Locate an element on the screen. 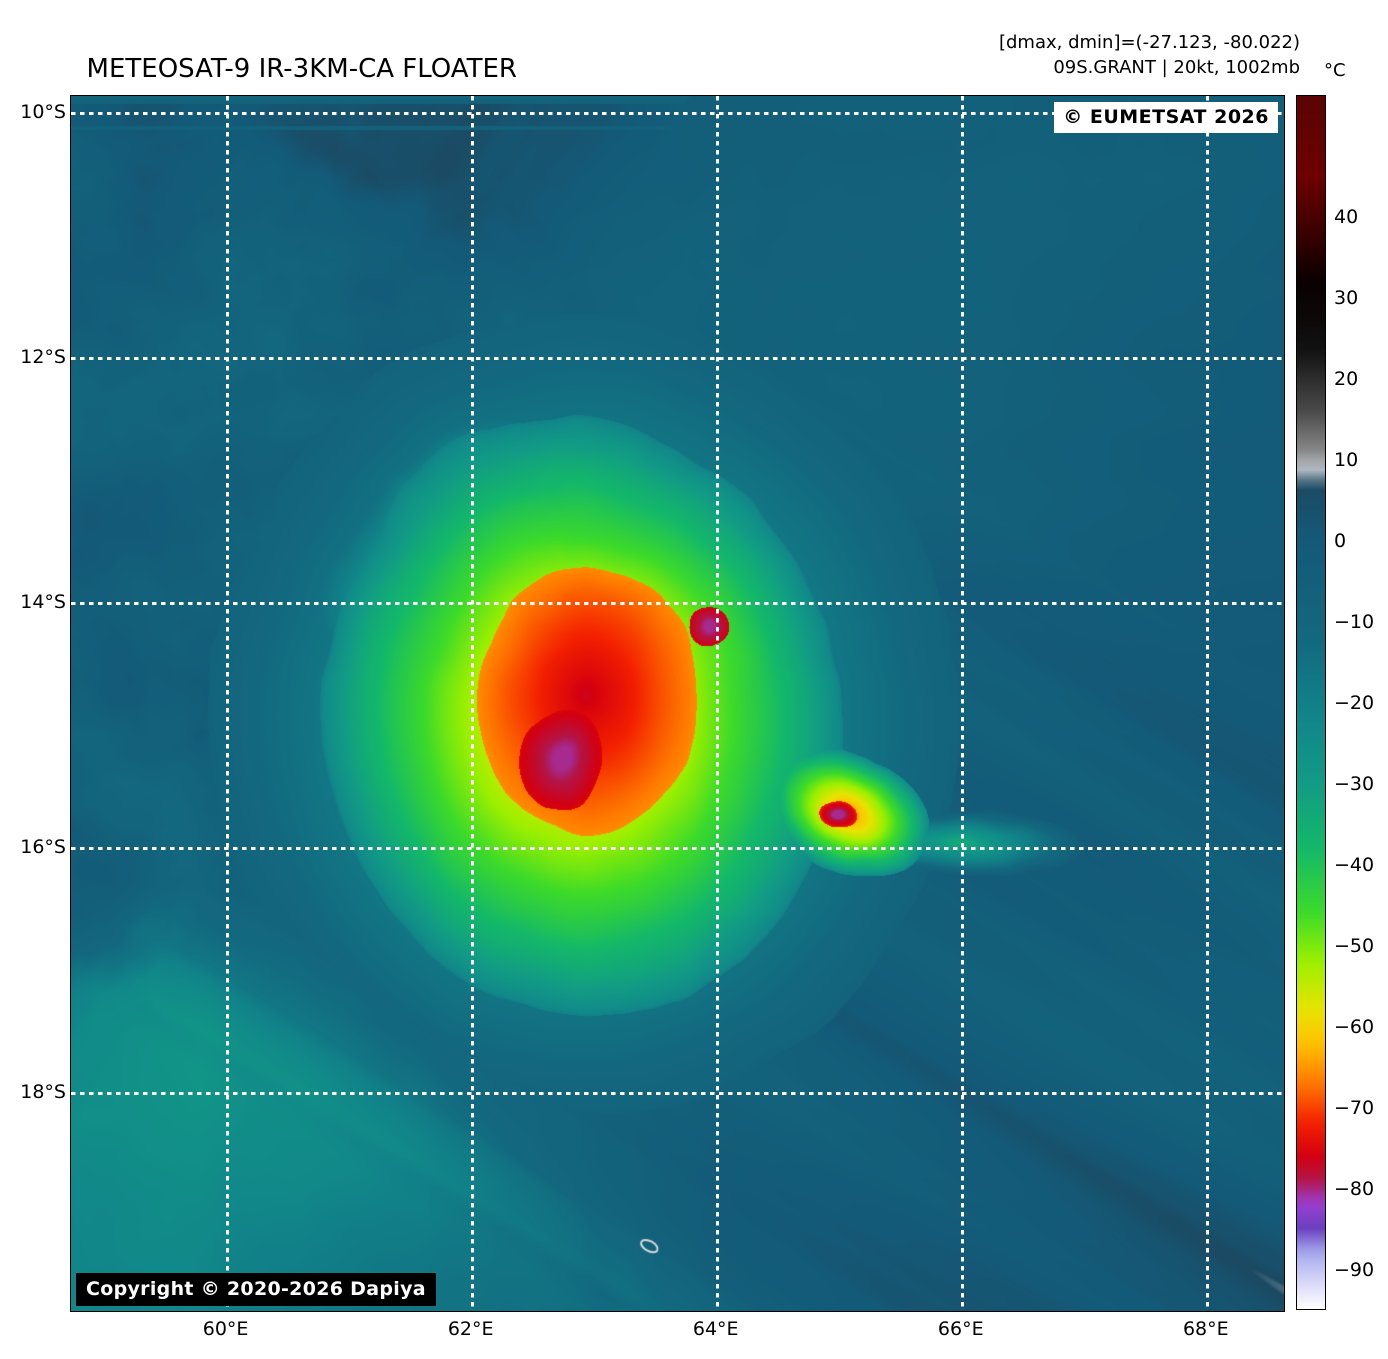 The height and width of the screenshot is (1359, 1388). colorbar-tick-label: −30 is located at coordinates (1354, 783).